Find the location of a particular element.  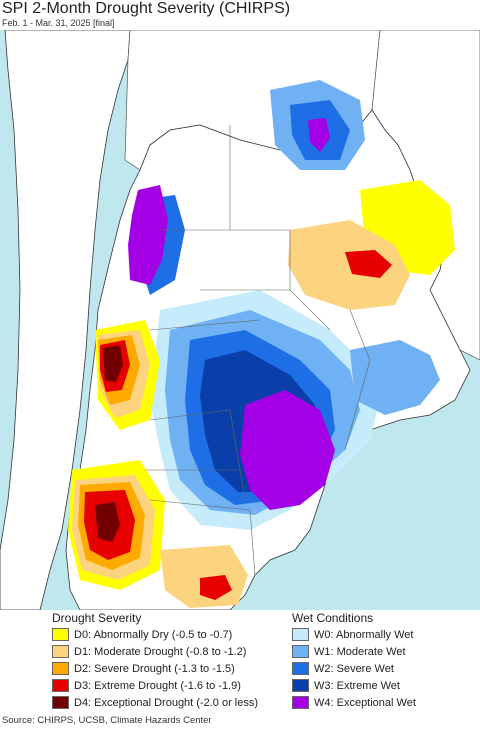

legend-label: W1: Moderate Wet is located at coordinates (360, 651).